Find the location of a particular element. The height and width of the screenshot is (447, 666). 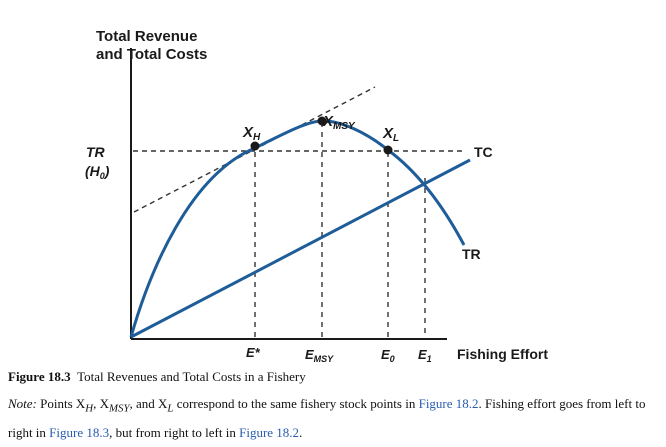

figure-18-2-link-2: Figure 18.2 is located at coordinates (269, 432).